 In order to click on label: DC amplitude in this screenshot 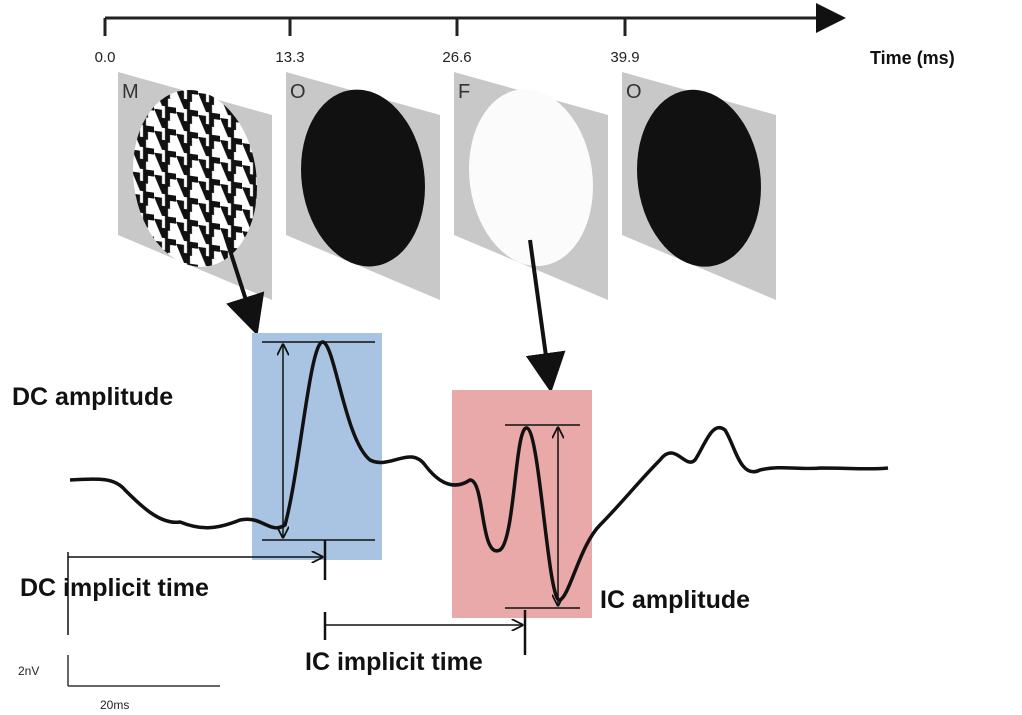, I will do `click(92, 397)`.